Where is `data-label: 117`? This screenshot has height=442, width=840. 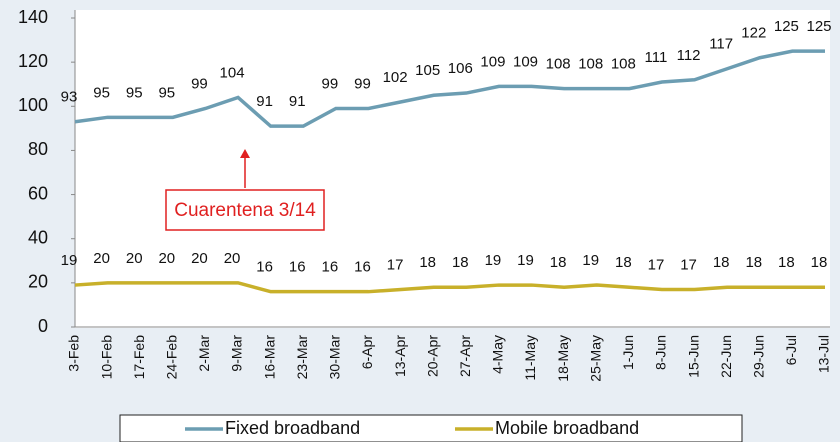
data-label: 117 is located at coordinates (721, 44).